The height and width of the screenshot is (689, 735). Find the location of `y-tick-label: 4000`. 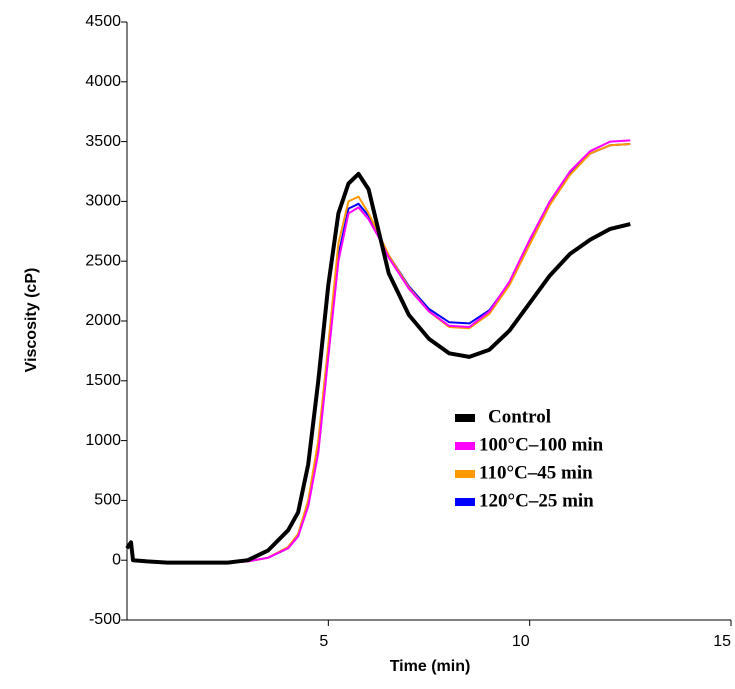

y-tick-label: 4000 is located at coordinates (103, 81).